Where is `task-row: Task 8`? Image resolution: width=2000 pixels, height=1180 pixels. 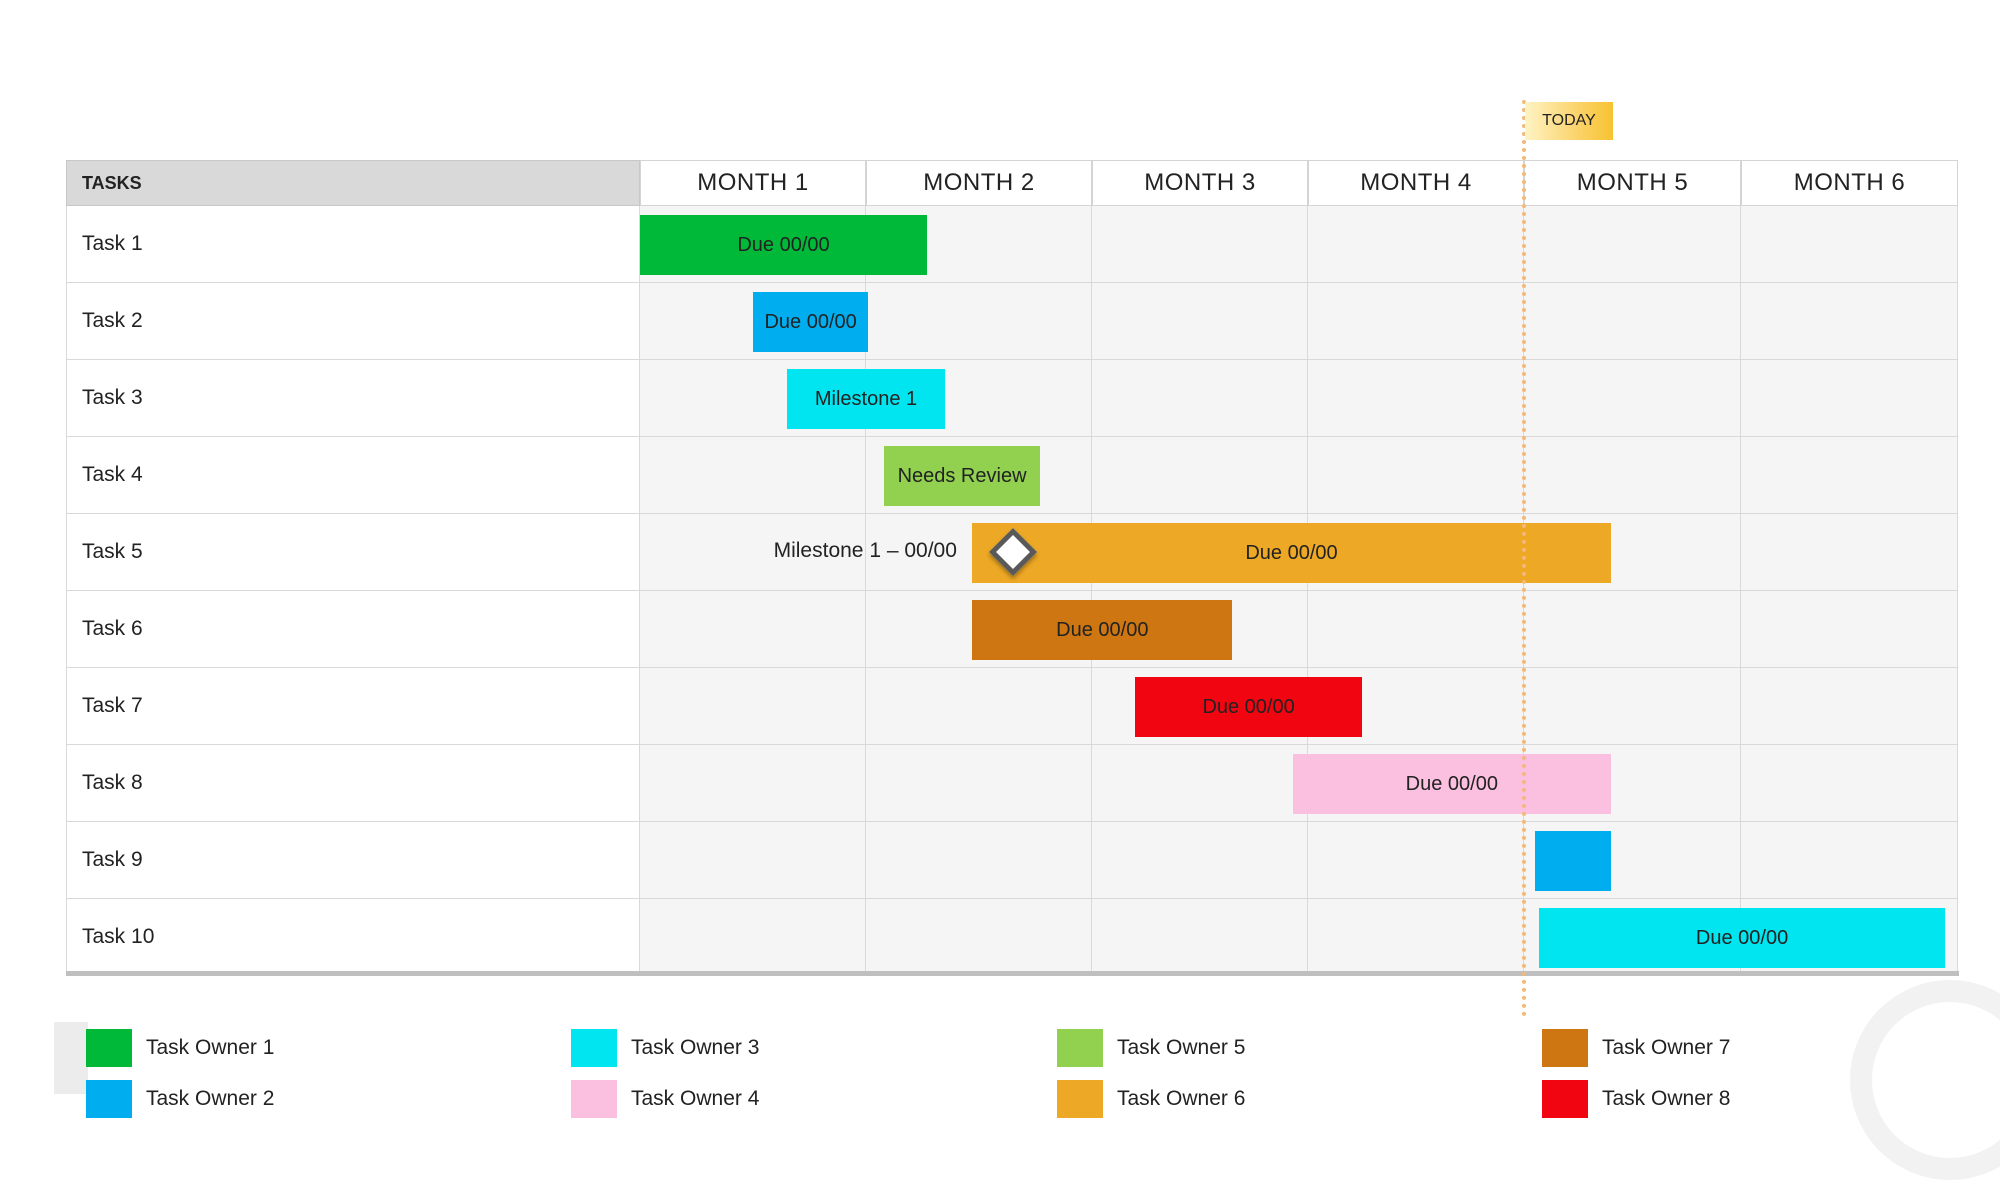 task-row: Task 8 is located at coordinates (1012, 783).